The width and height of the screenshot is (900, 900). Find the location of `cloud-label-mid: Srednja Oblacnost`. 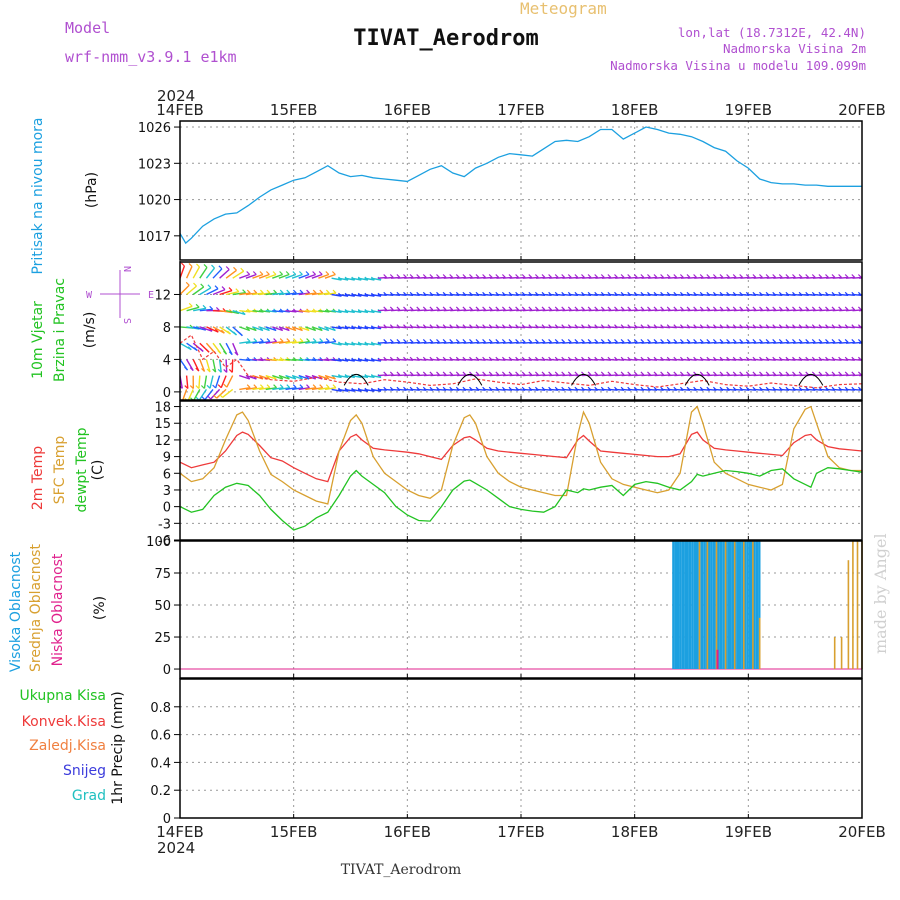

cloud-label-mid: Srednja Oblacnost is located at coordinates (36, 608).